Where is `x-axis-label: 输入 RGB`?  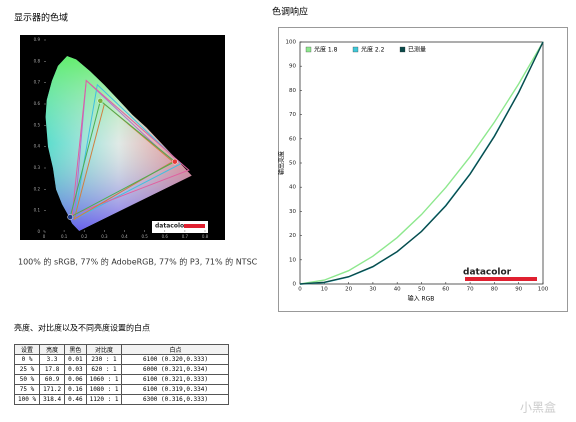 x-axis-label: 输入 RGB is located at coordinates (421, 299).